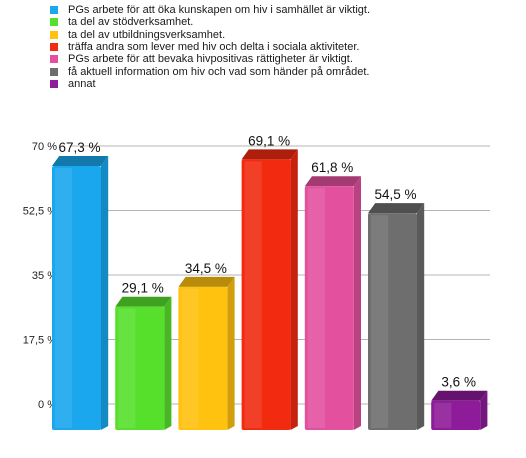 Image resolution: width=526 pixels, height=458 pixels. I want to click on data-label: 69,1 %, so click(269, 140).